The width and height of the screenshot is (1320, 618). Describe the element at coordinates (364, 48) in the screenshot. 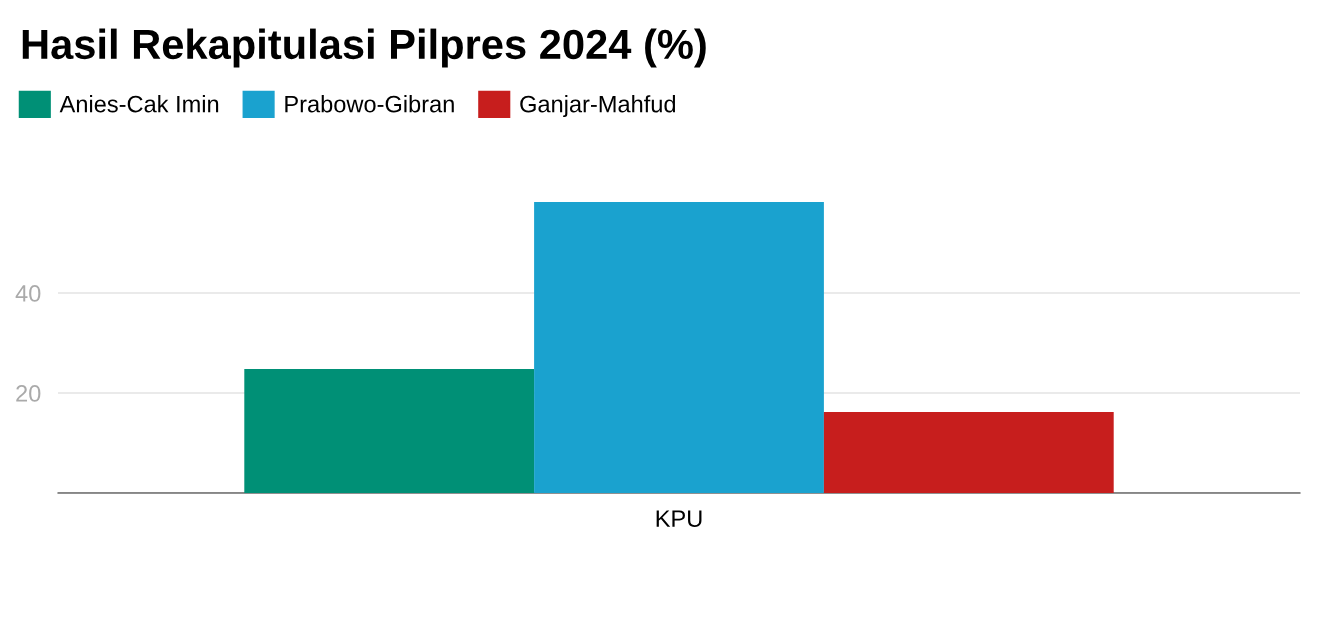

I see `chart-title: Hasil Rekapitulasi Pilpres 2024 (%)` at that location.